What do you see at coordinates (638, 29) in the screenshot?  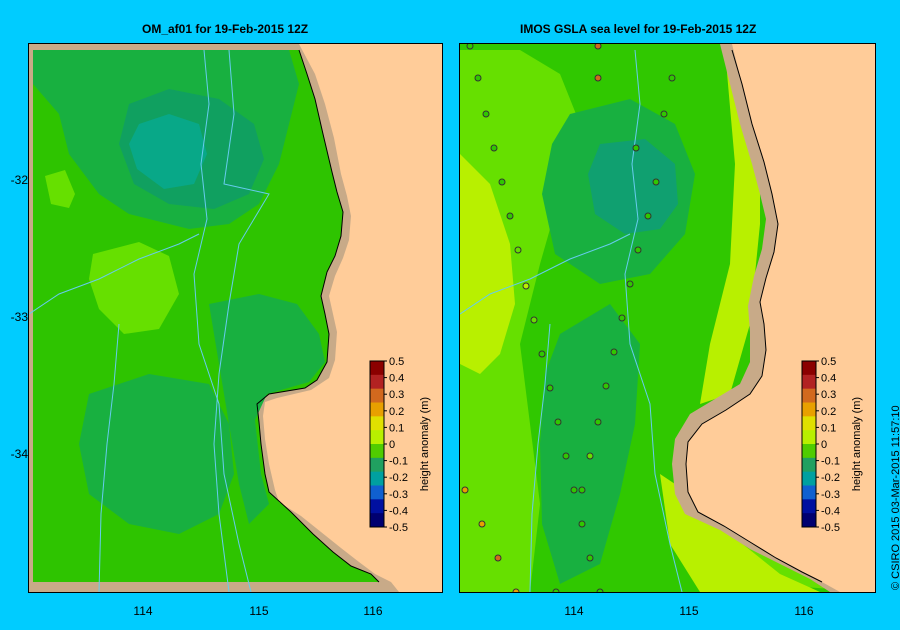 I see `right-panel-title: IMOS GSLA sea level for 19-Feb-2015 12Z` at bounding box center [638, 29].